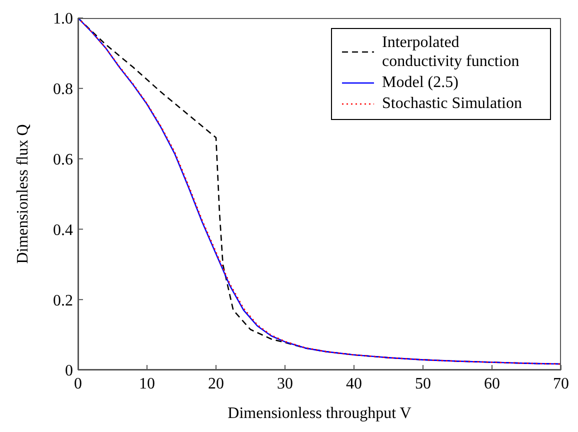 This screenshot has height=432, width=578. What do you see at coordinates (492, 383) in the screenshot?
I see `x-tick-label: 60` at bounding box center [492, 383].